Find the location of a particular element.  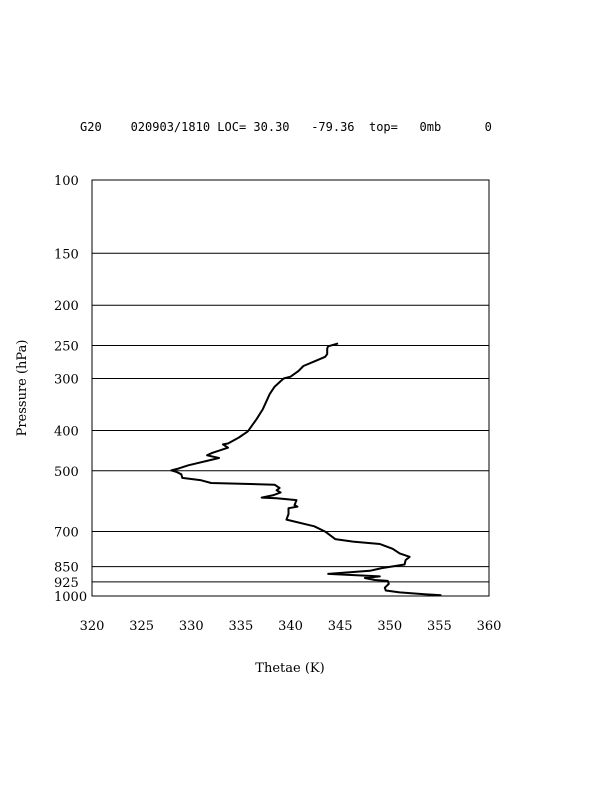

y-tick-label: 850 is located at coordinates (66, 568).